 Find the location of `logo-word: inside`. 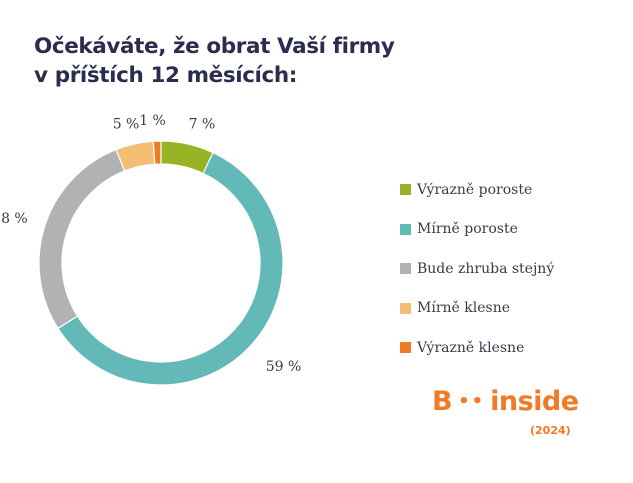

logo-word: inside is located at coordinates (534, 401).